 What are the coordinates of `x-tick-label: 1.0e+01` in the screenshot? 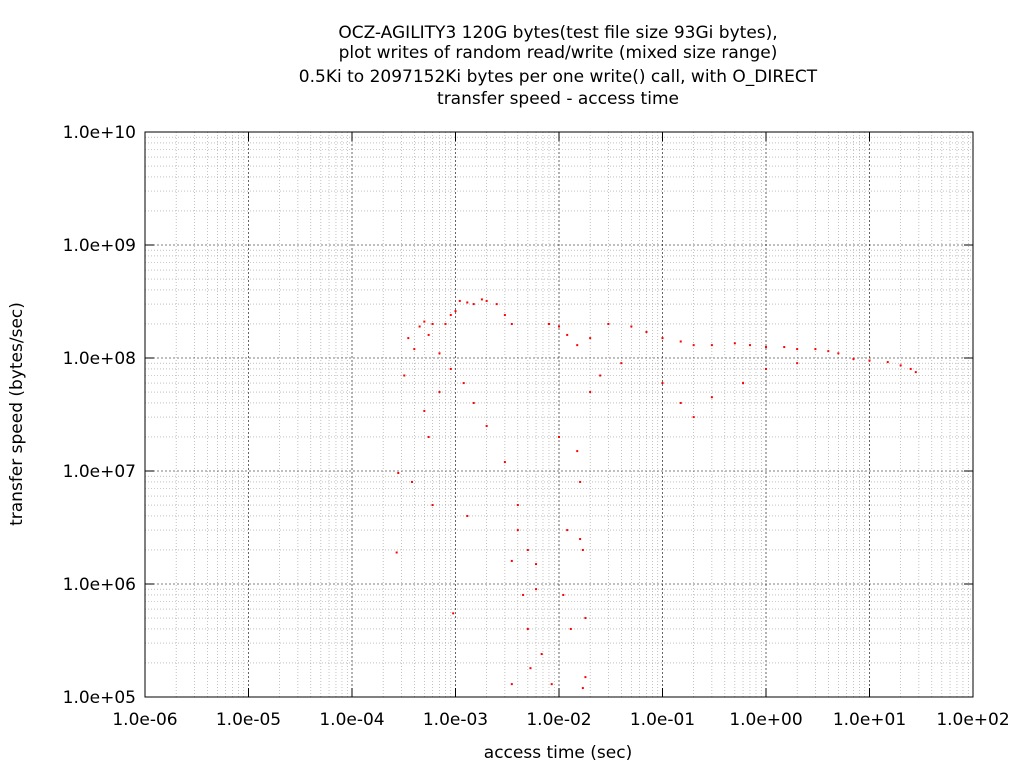 It's located at (869, 720).